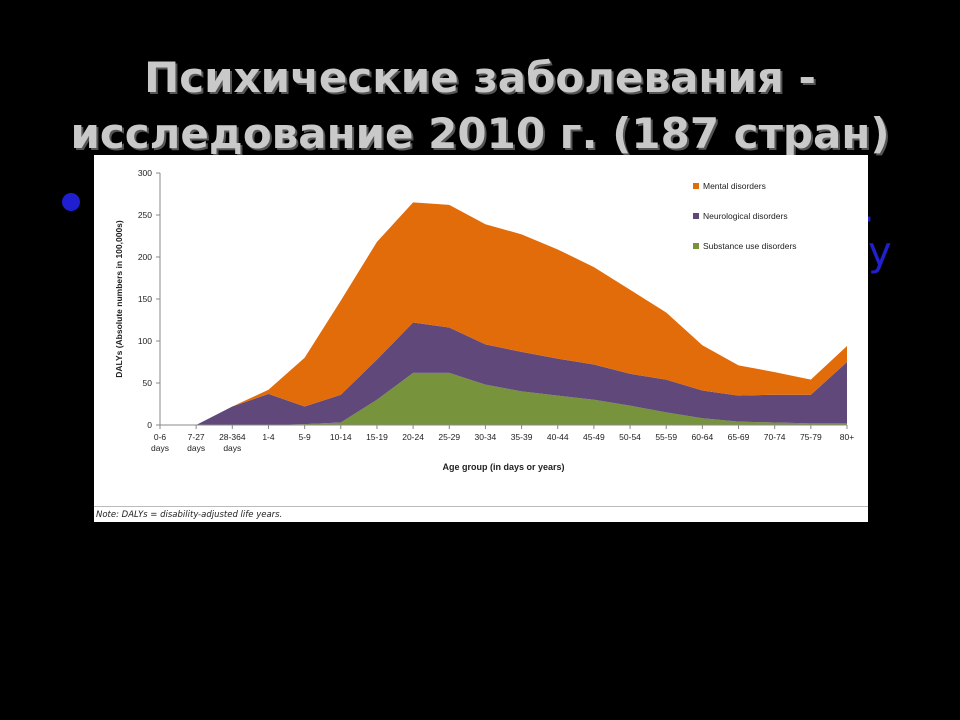 This screenshot has width=960, height=720. Describe the element at coordinates (196, 437) in the screenshot. I see `x-tick-label: 7-27` at that location.